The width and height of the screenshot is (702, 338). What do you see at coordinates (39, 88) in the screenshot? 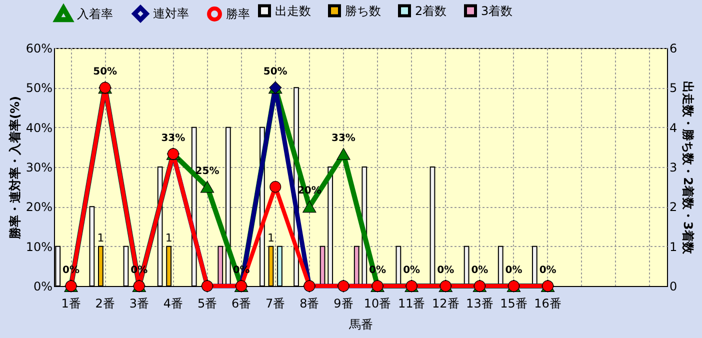
I see `y-tick-label: 50%` at bounding box center [39, 88].